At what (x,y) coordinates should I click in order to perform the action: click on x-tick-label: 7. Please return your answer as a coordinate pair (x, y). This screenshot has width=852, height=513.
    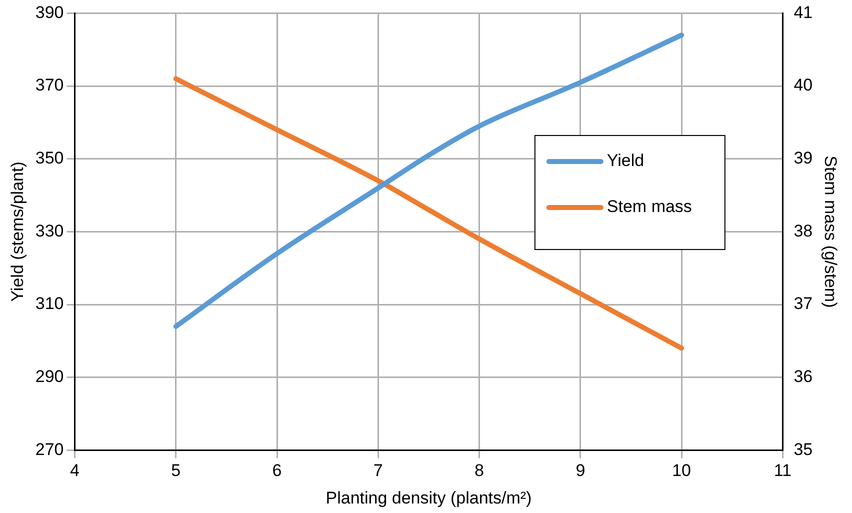
    Looking at the image, I should click on (378, 470).